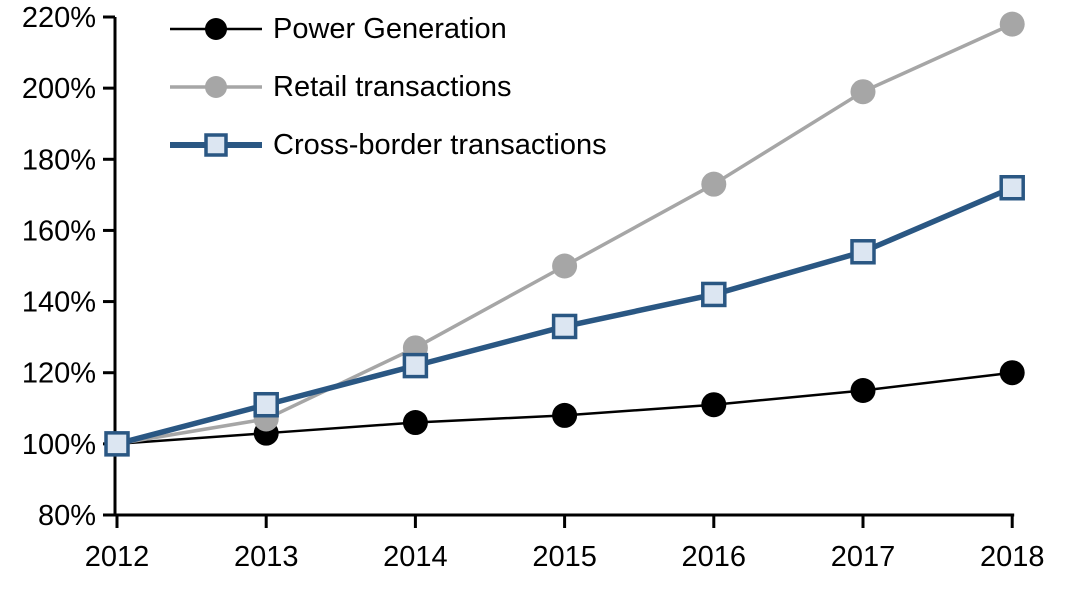 Image resolution: width=1076 pixels, height=590 pixels. Describe the element at coordinates (59, 89) in the screenshot. I see `y-axis-tick-label: 200%` at that location.